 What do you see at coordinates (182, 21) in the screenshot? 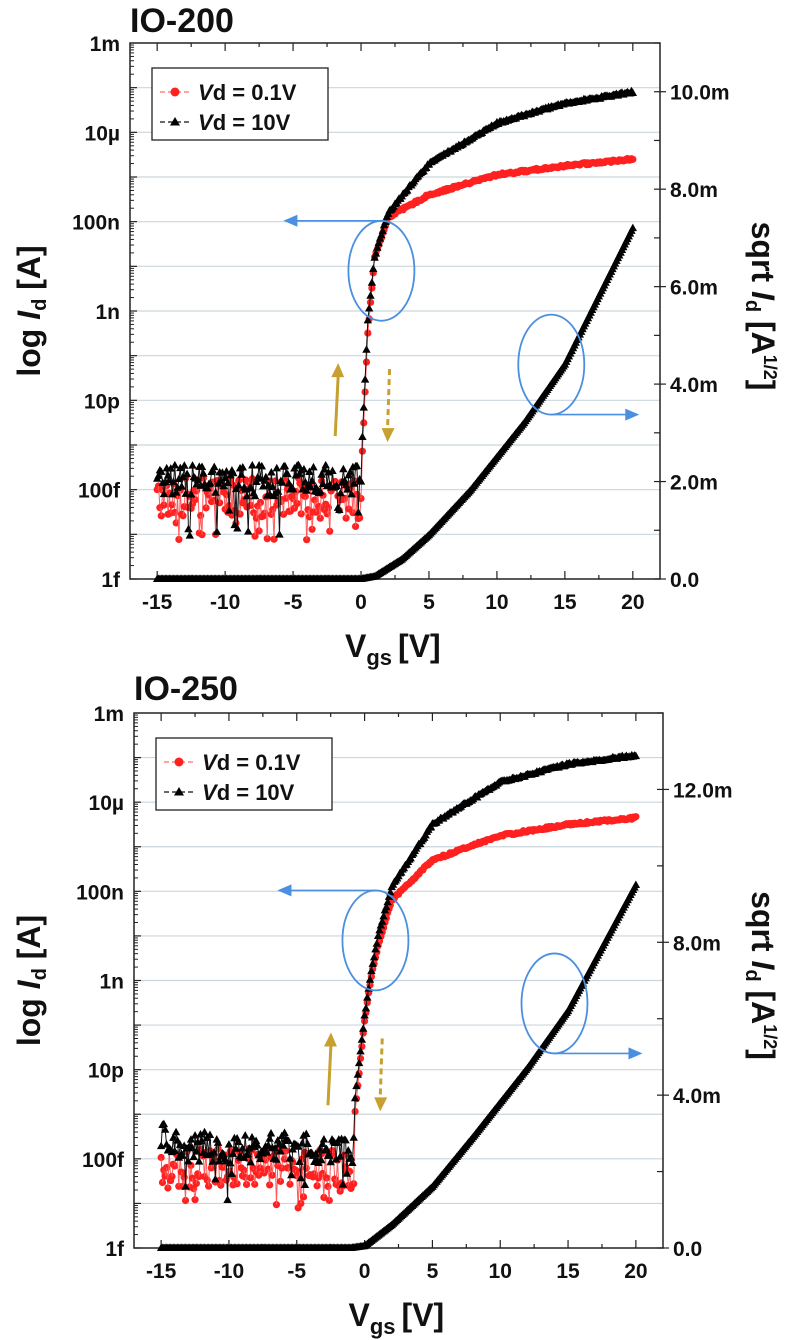
I see `chart-title: IO-200` at bounding box center [182, 21].